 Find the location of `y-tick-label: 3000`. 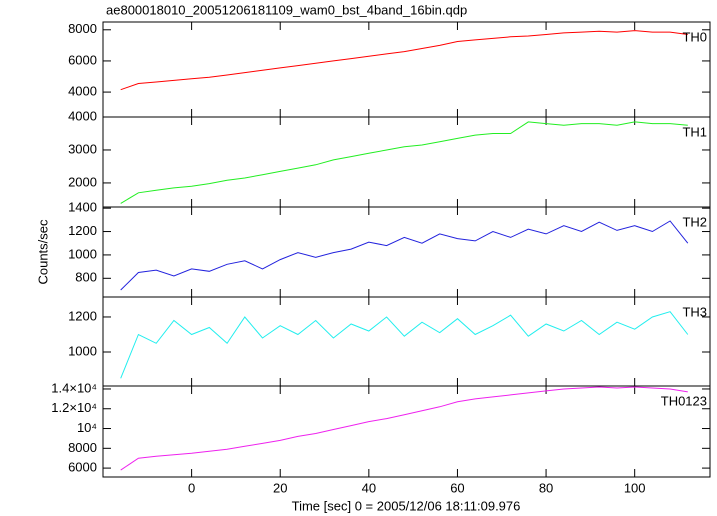

y-tick-label: 3000 is located at coordinates (82, 148).